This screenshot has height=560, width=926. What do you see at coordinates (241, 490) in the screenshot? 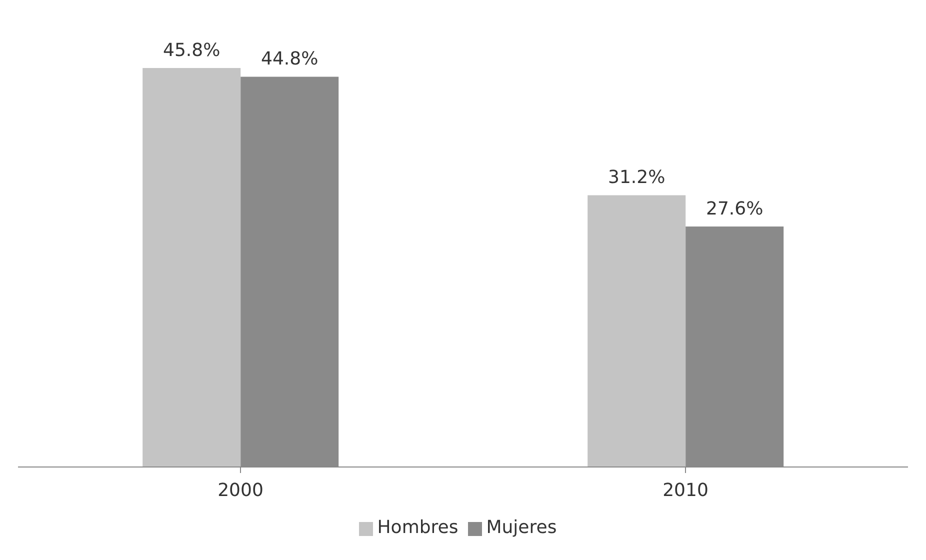
I see `x-tick-label: 2000` at bounding box center [241, 490].